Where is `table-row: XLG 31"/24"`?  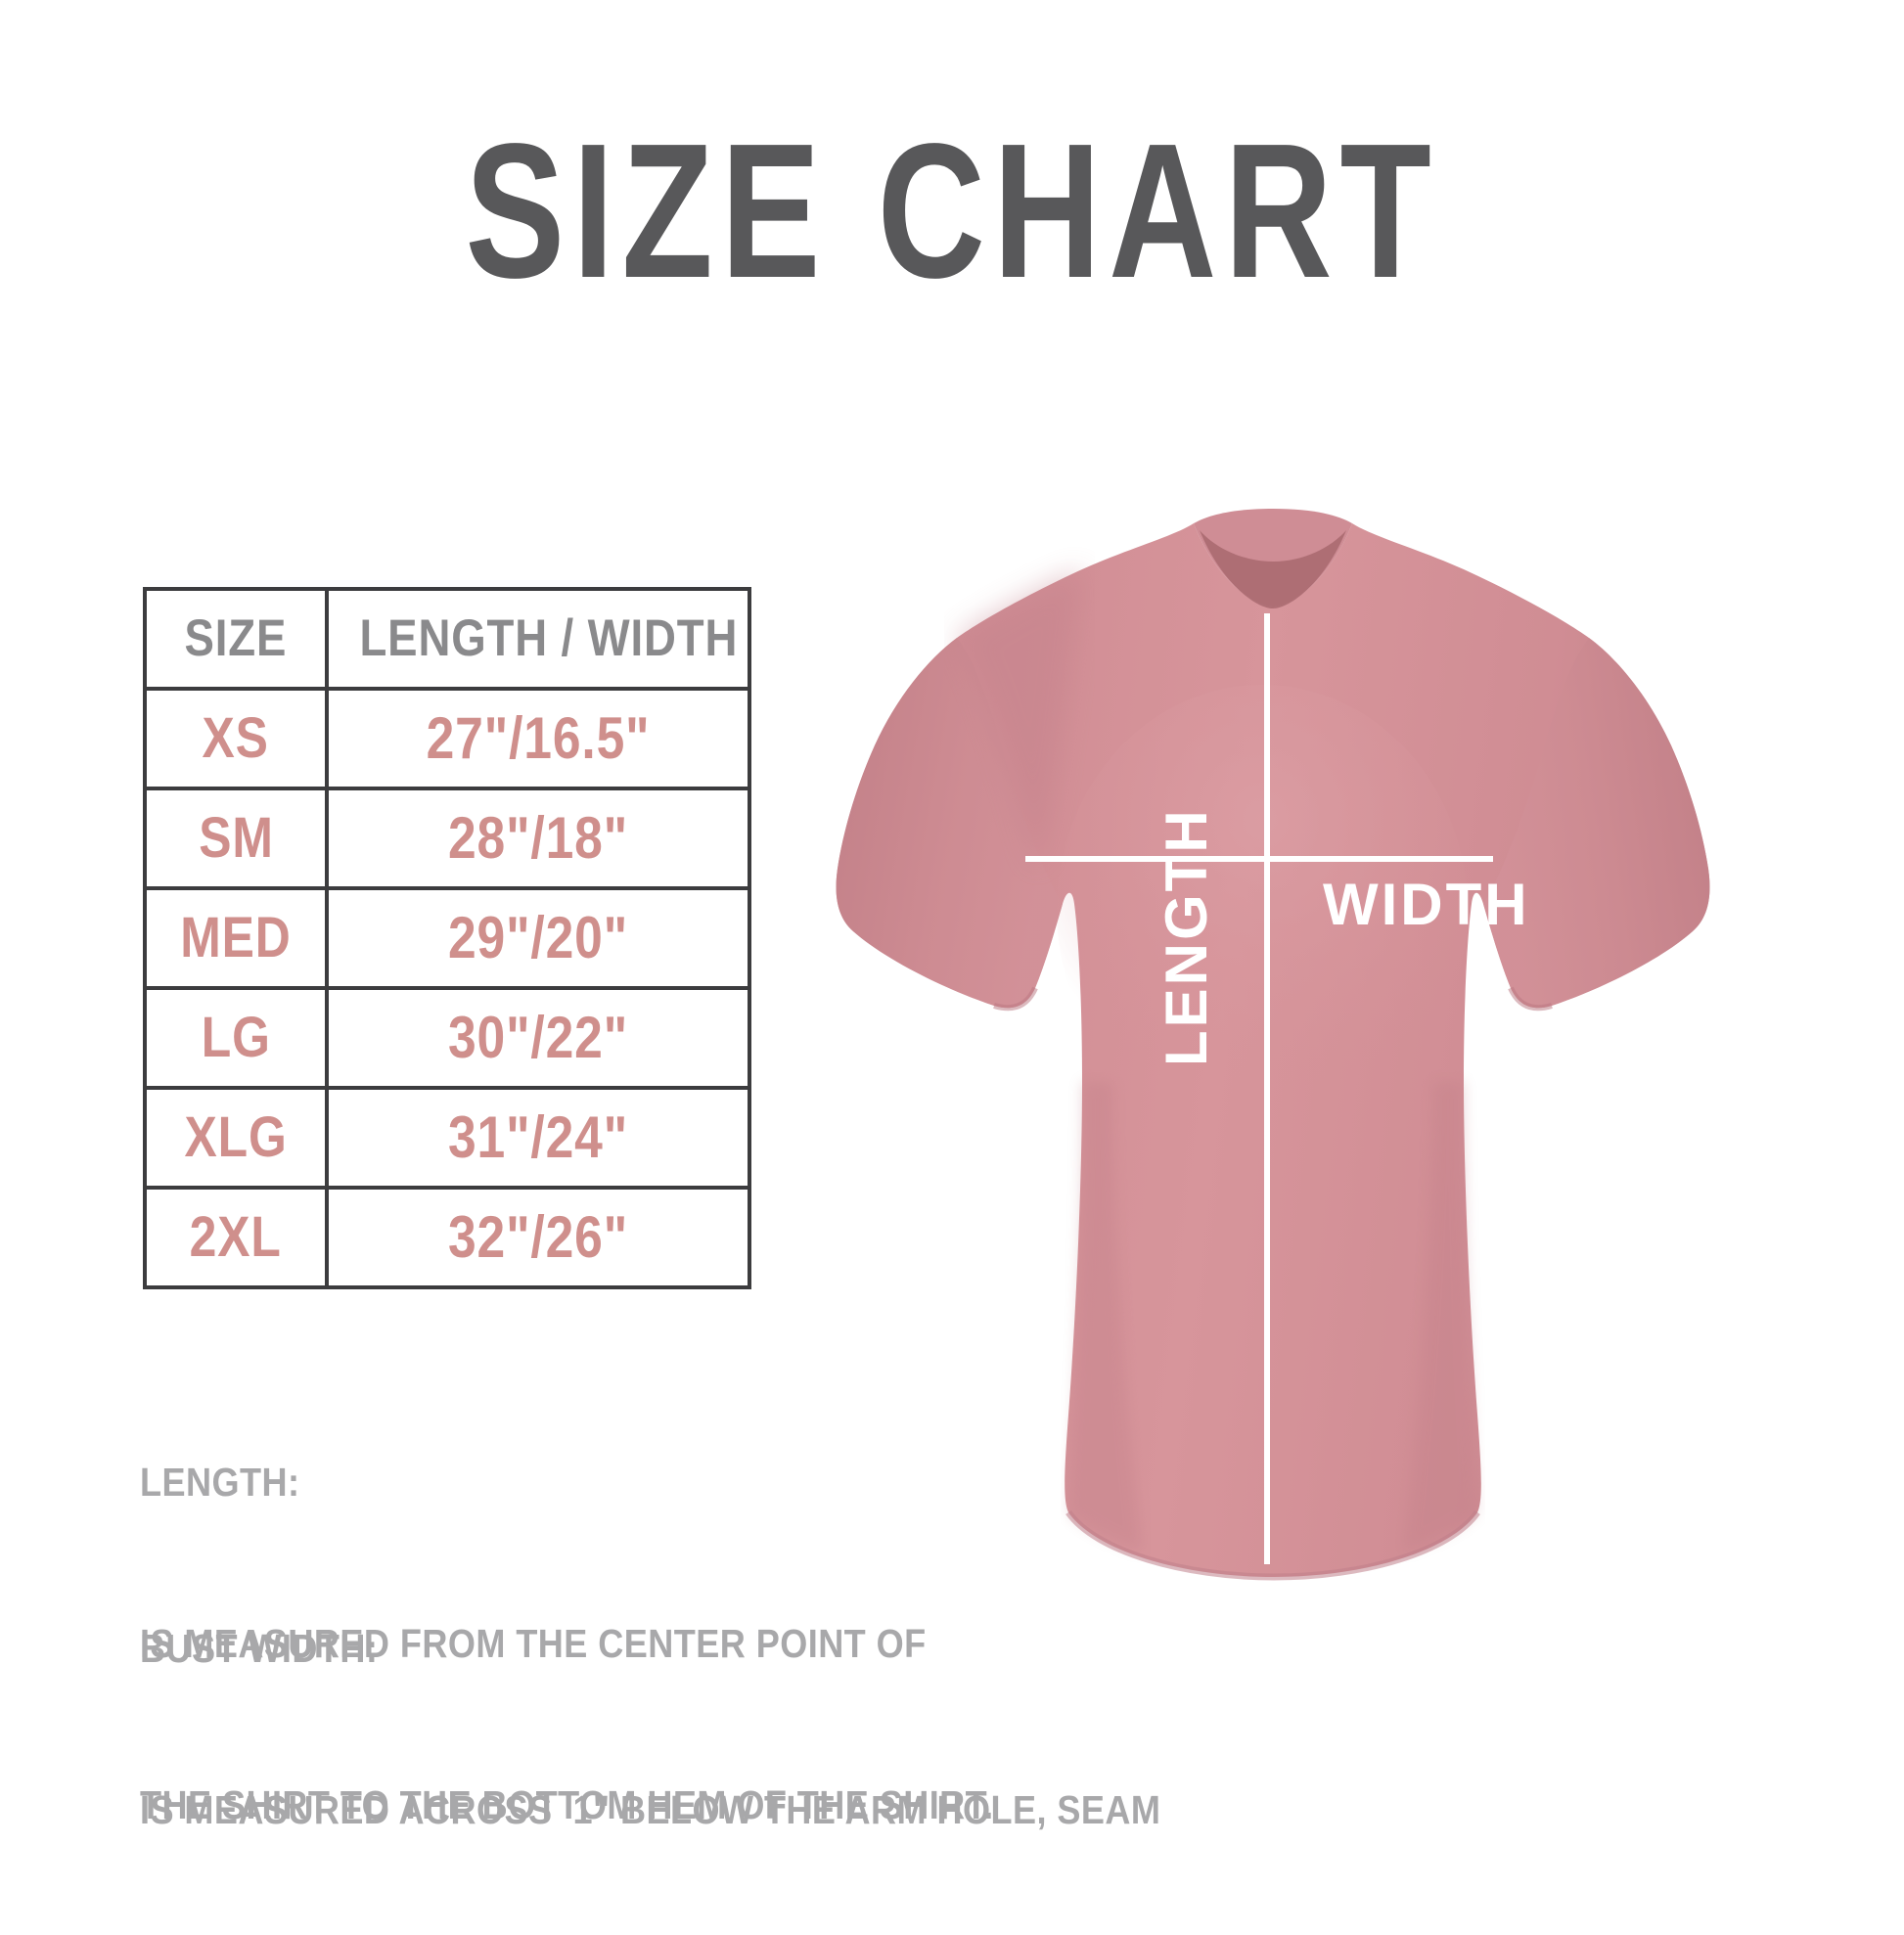 table-row: XLG 31"/24" is located at coordinates (447, 1138).